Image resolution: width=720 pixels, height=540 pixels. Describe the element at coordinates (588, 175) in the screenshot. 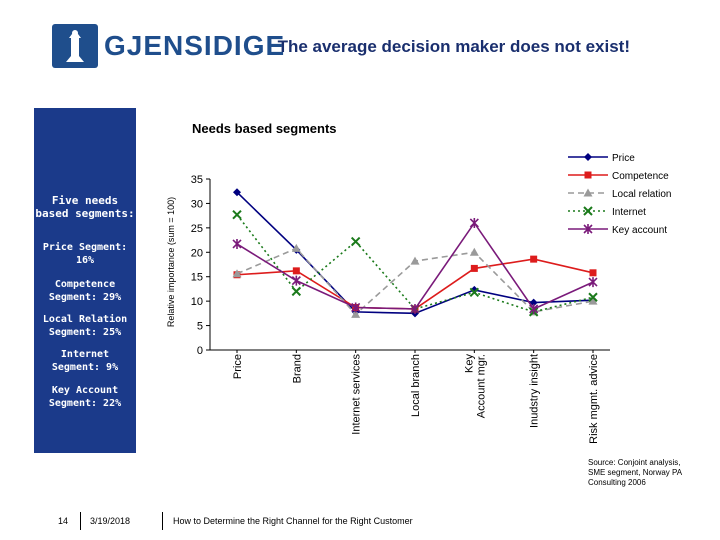

I see `legend-marker-competence` at that location.